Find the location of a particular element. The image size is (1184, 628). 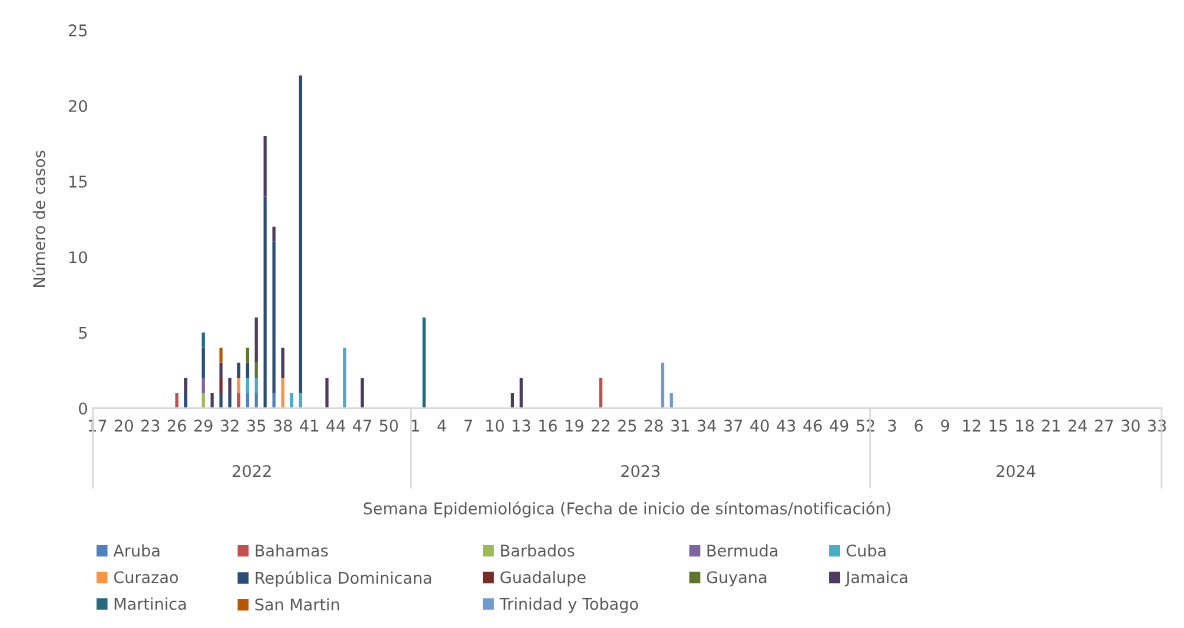

text: 2024 is located at coordinates (1016, 471).